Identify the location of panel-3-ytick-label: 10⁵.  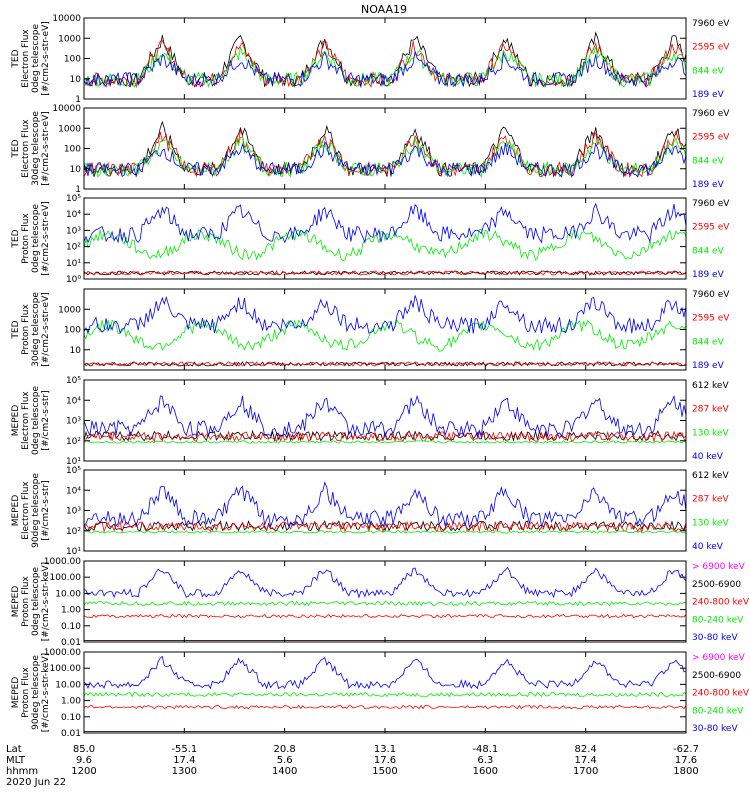
(73, 199).